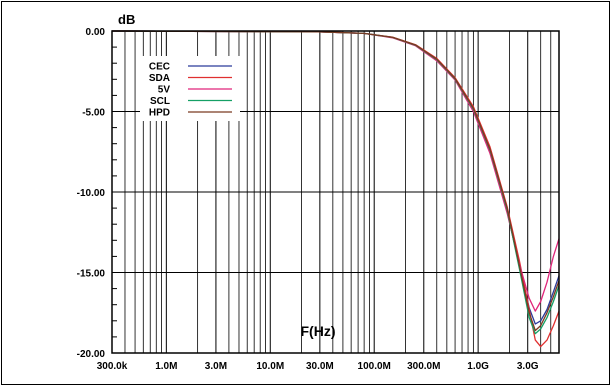 The image size is (613, 388). I want to click on x-tick-label: 300.0M, so click(423, 366).